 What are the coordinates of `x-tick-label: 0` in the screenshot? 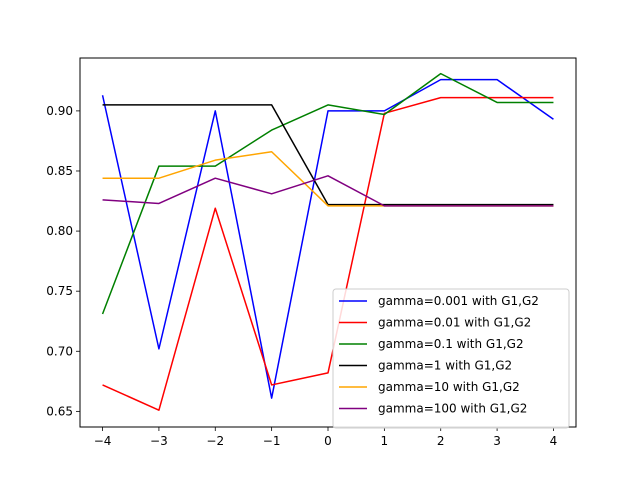 It's located at (328, 441).